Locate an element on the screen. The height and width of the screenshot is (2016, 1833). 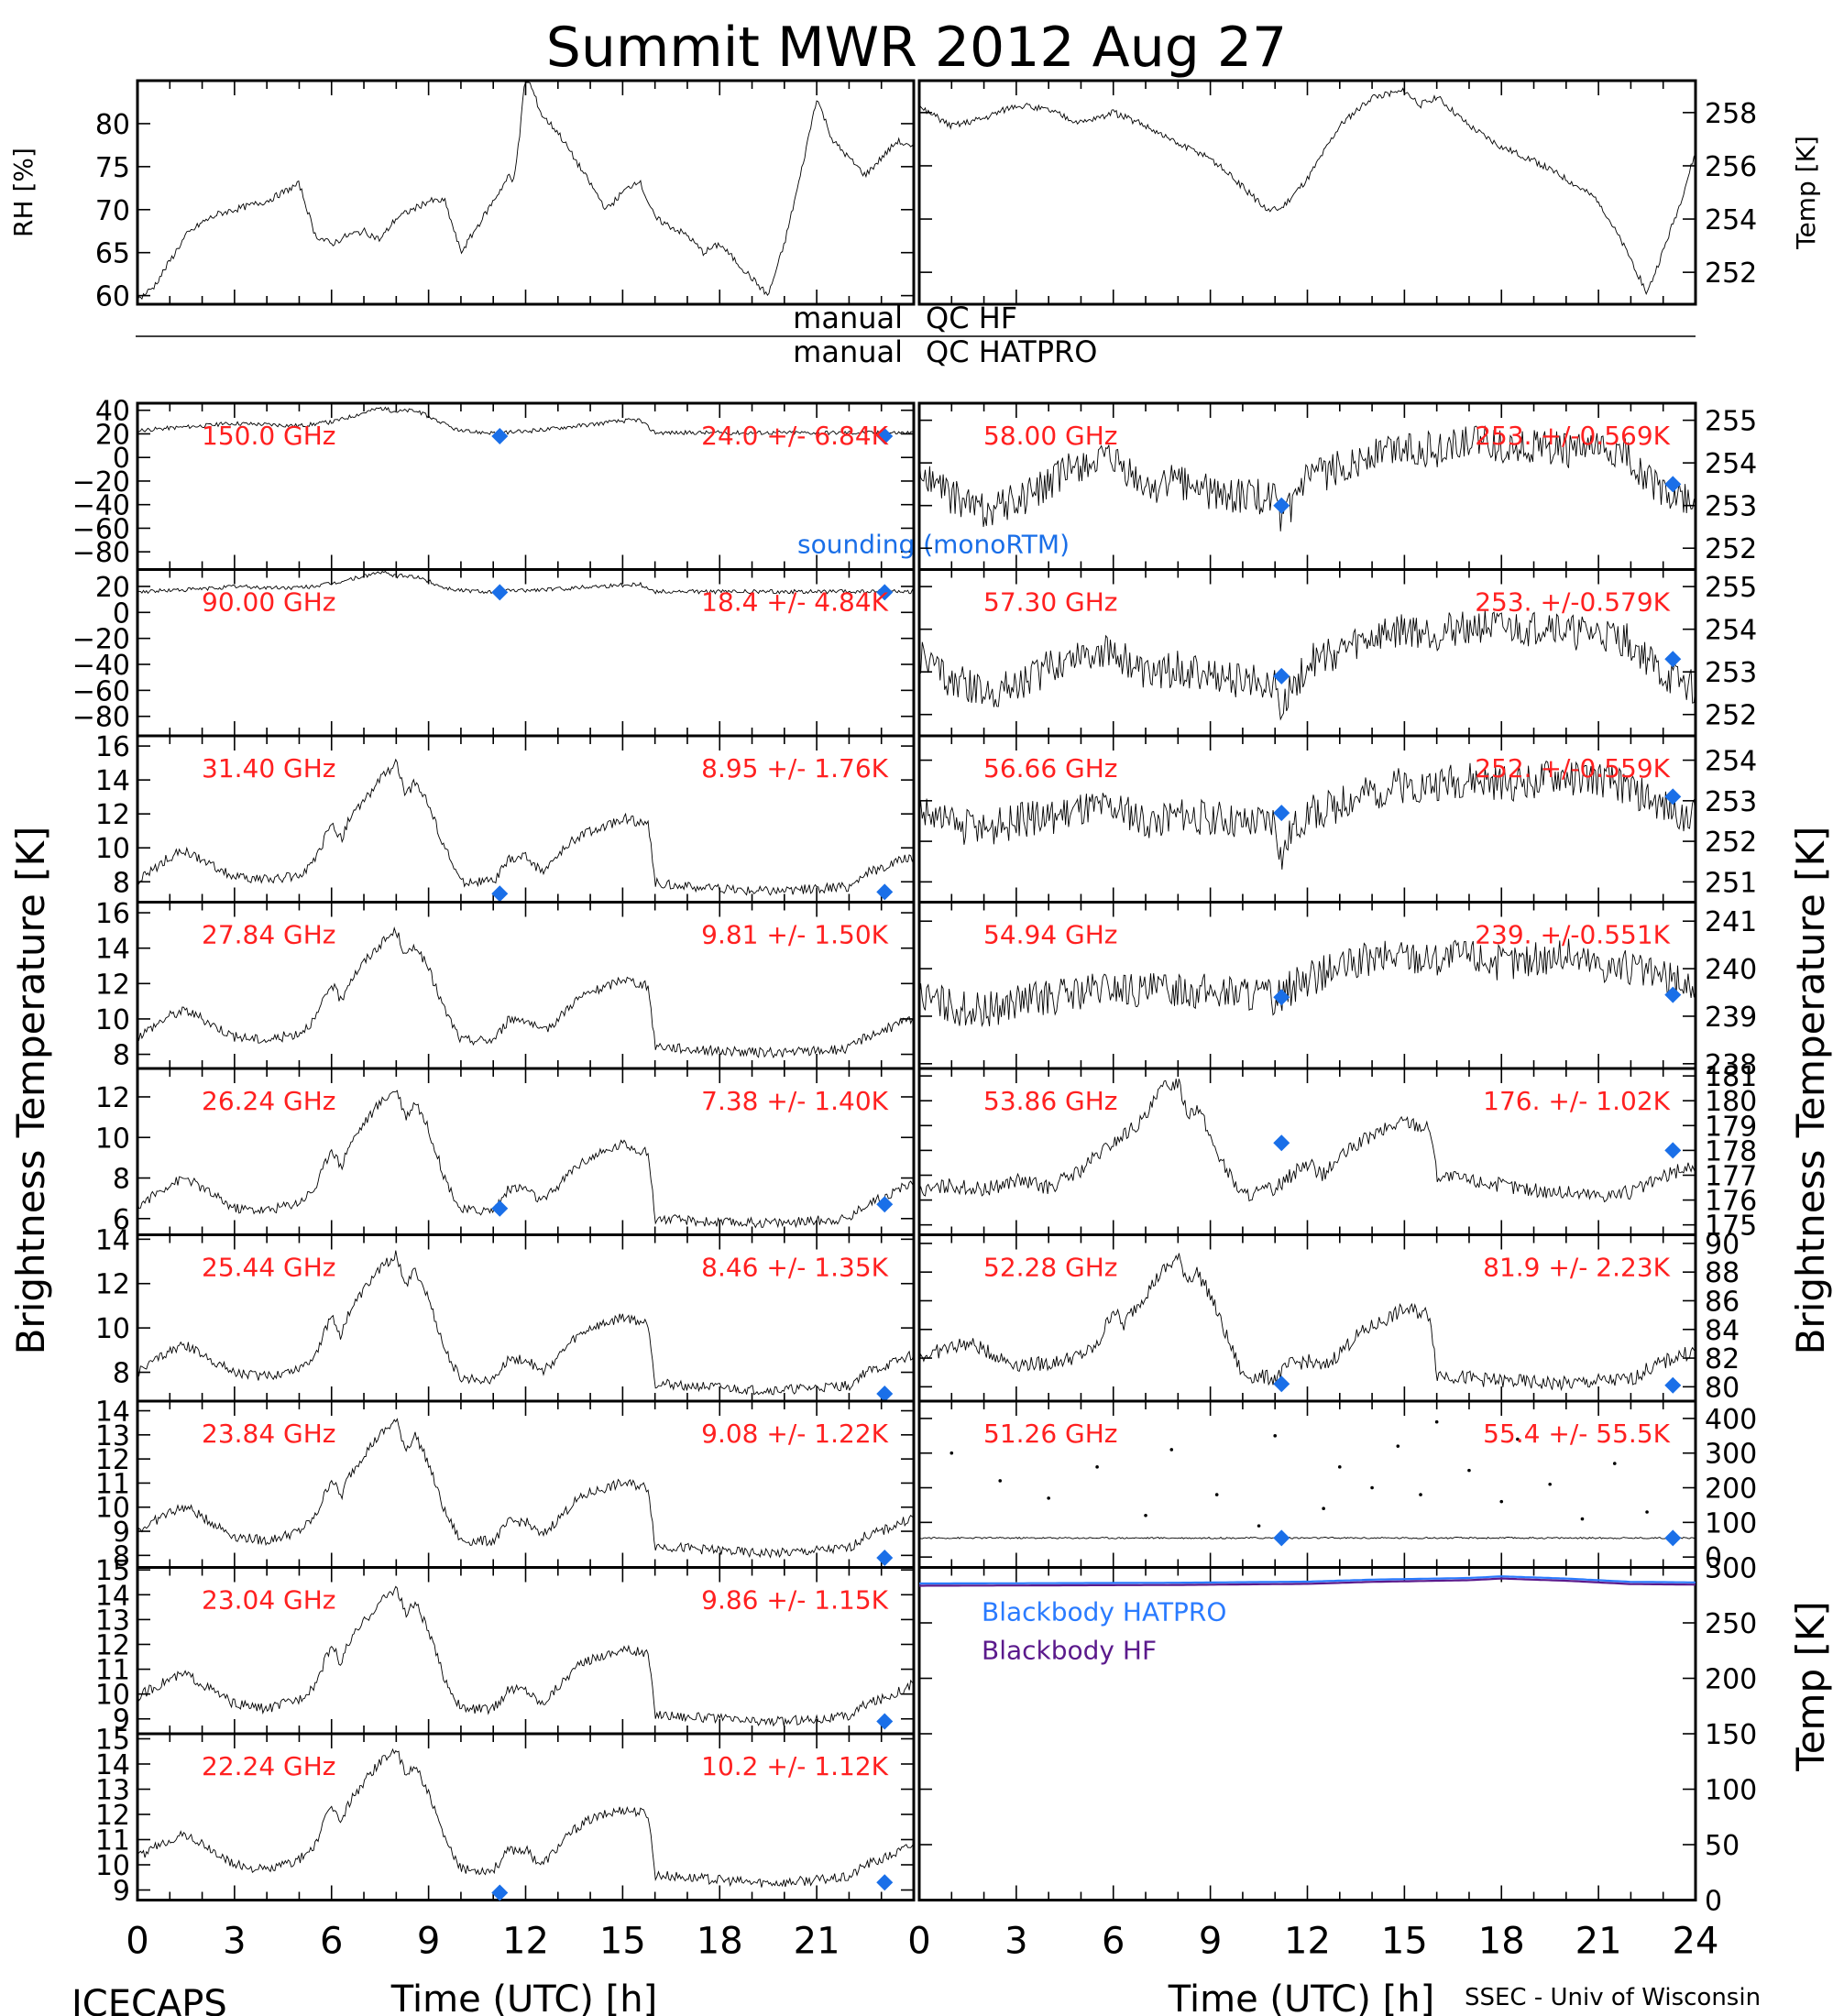
legend-entry: Blackbody HF is located at coordinates (1069, 1651).